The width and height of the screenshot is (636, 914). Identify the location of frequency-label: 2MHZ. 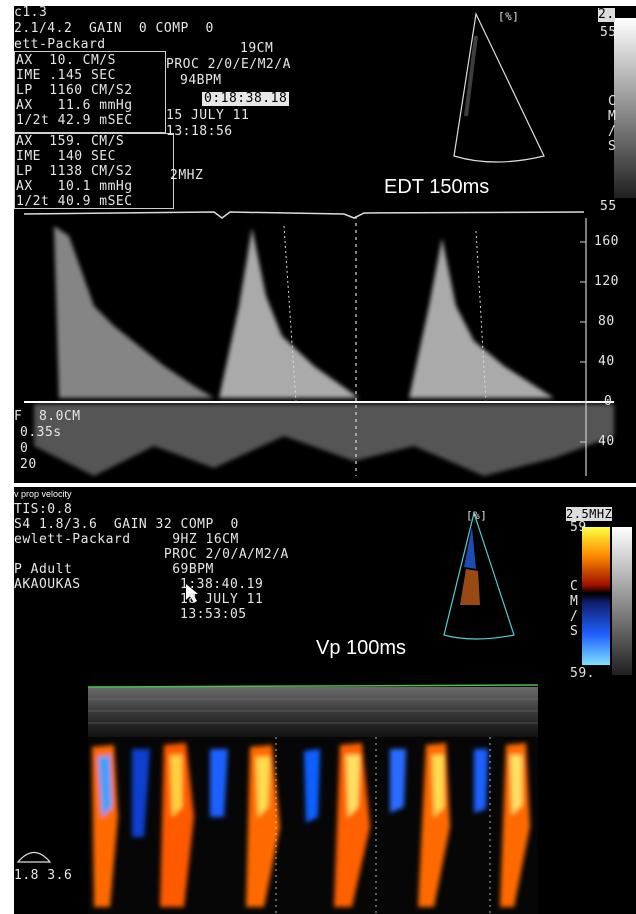
(187, 175).